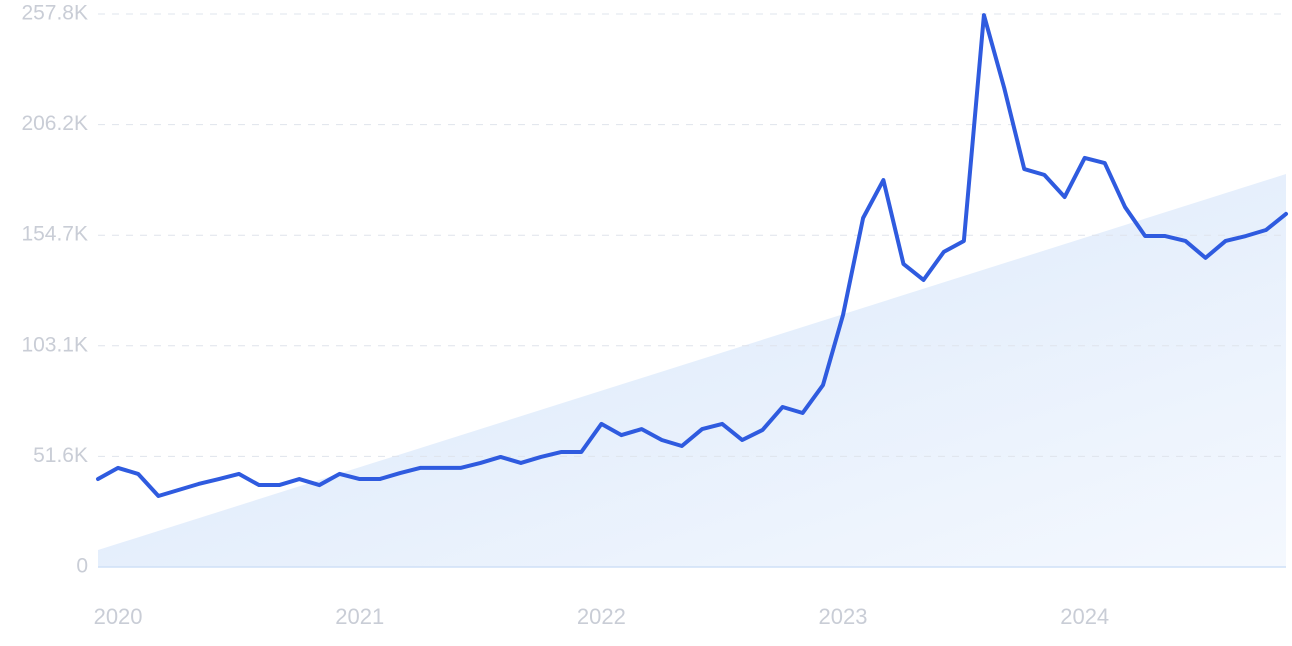 The height and width of the screenshot is (646, 1292). I want to click on y-tick-label: 154.7K, so click(54, 234).